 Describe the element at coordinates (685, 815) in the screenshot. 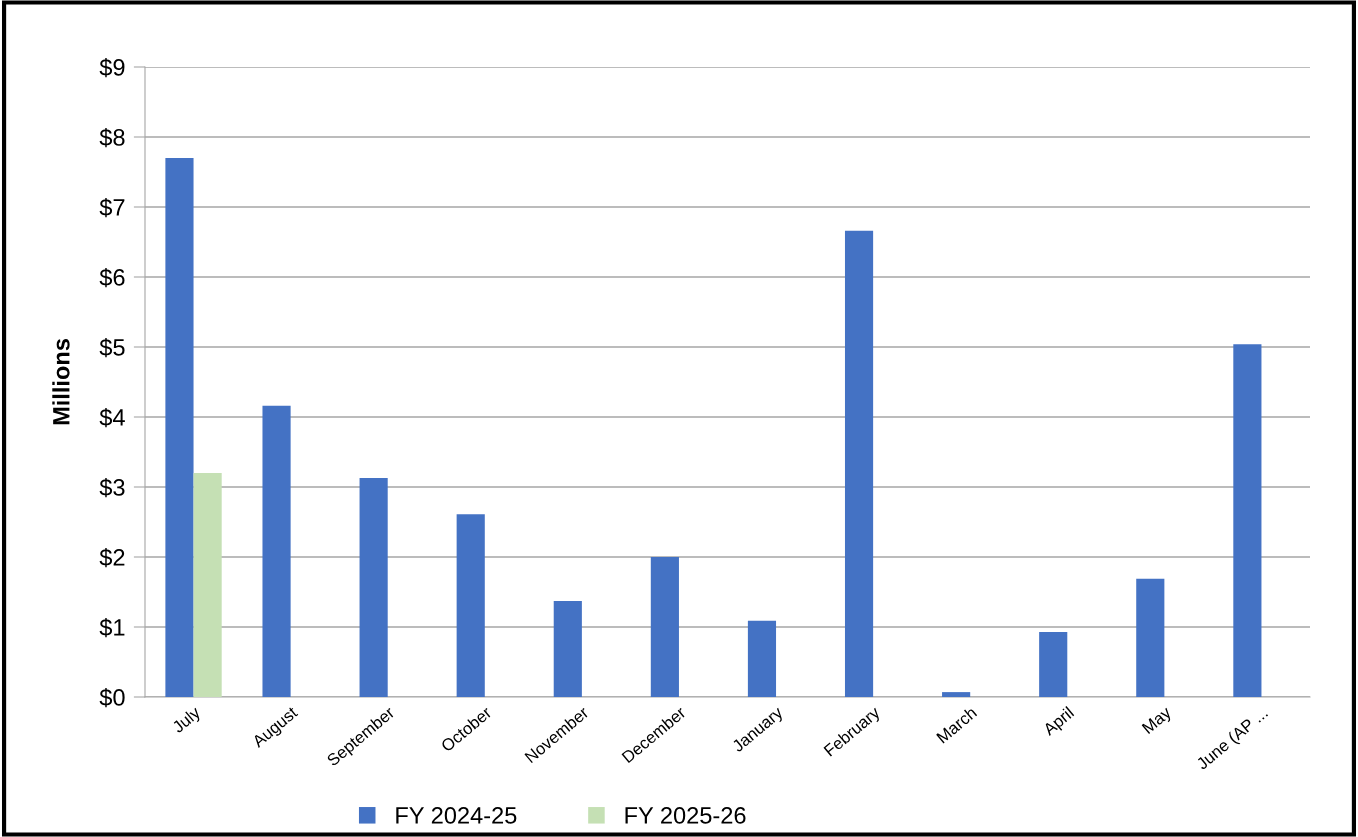

I see `legend-label: FY 2025-26` at that location.